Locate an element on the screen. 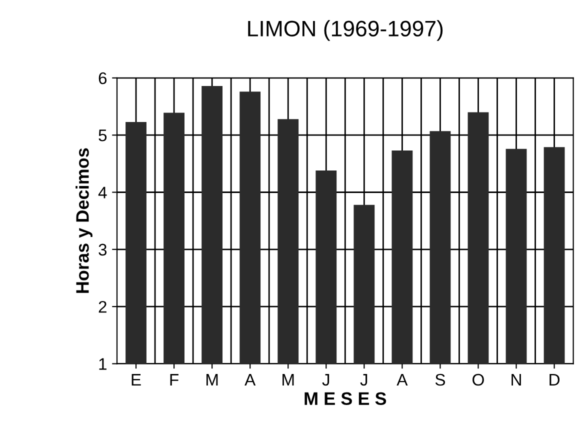  y-tick-label: 1 is located at coordinates (102, 364).